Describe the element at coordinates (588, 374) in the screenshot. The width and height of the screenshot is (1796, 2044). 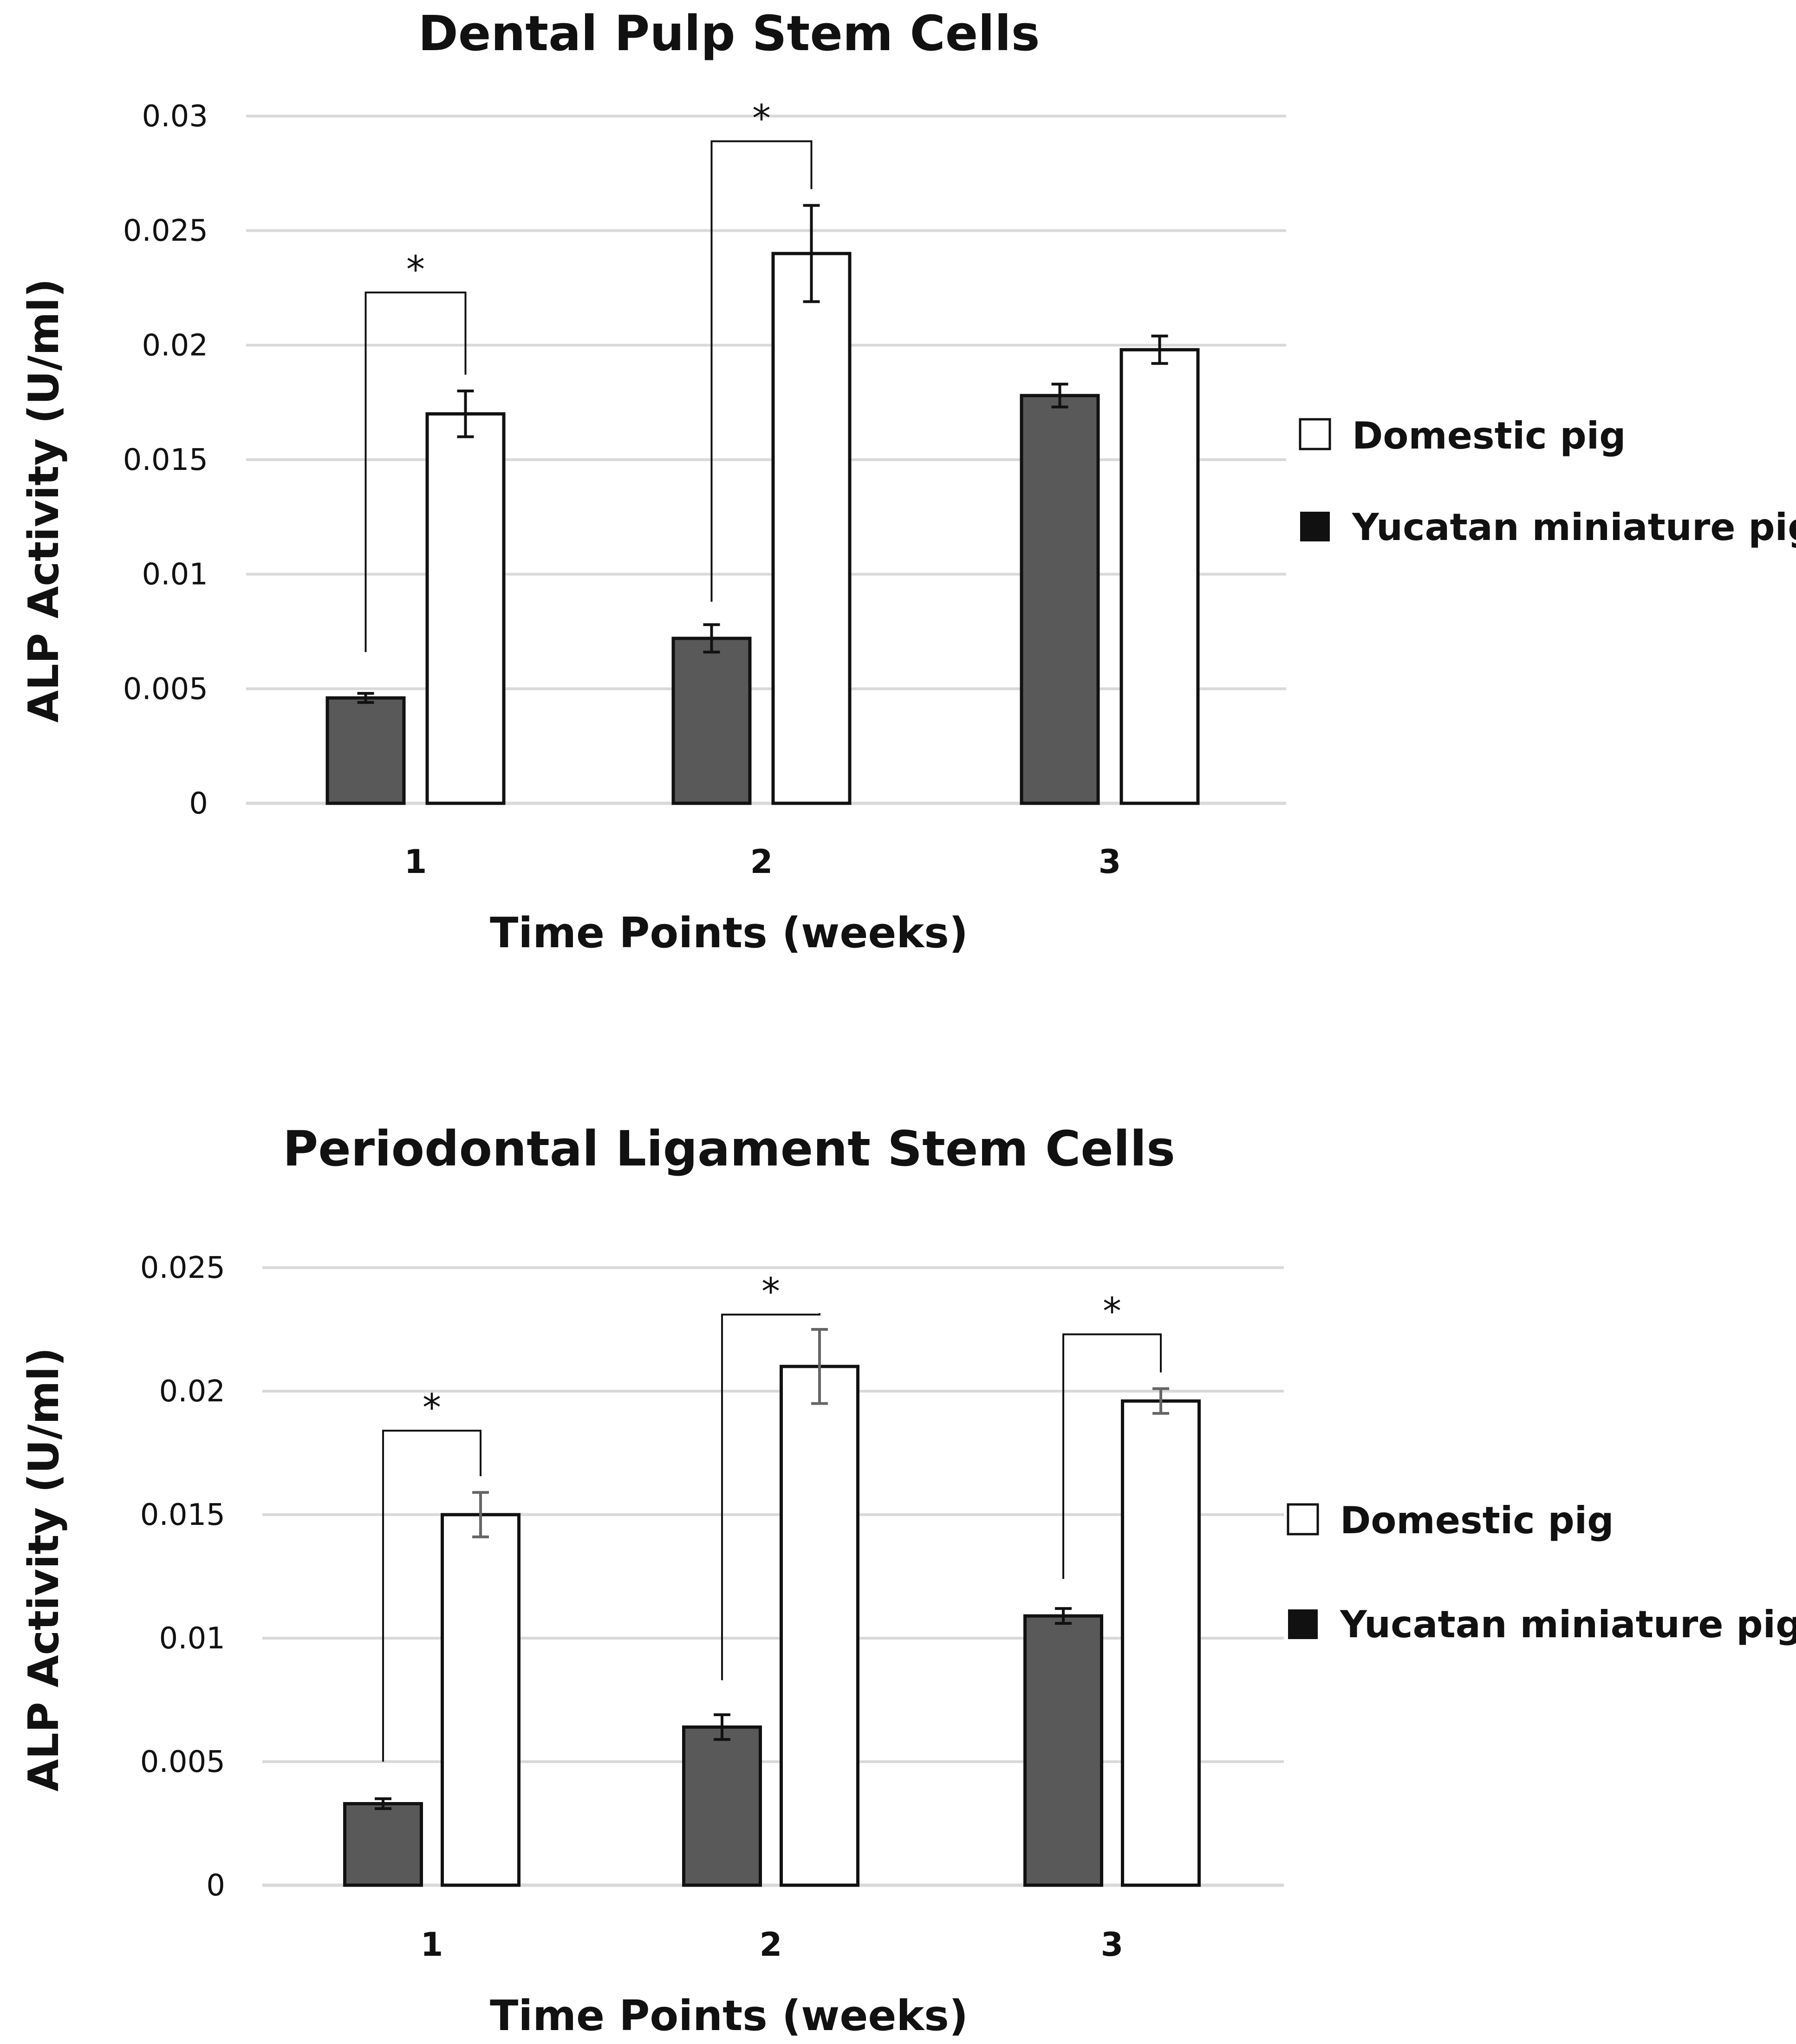
I see `significance-annotations: **` at that location.